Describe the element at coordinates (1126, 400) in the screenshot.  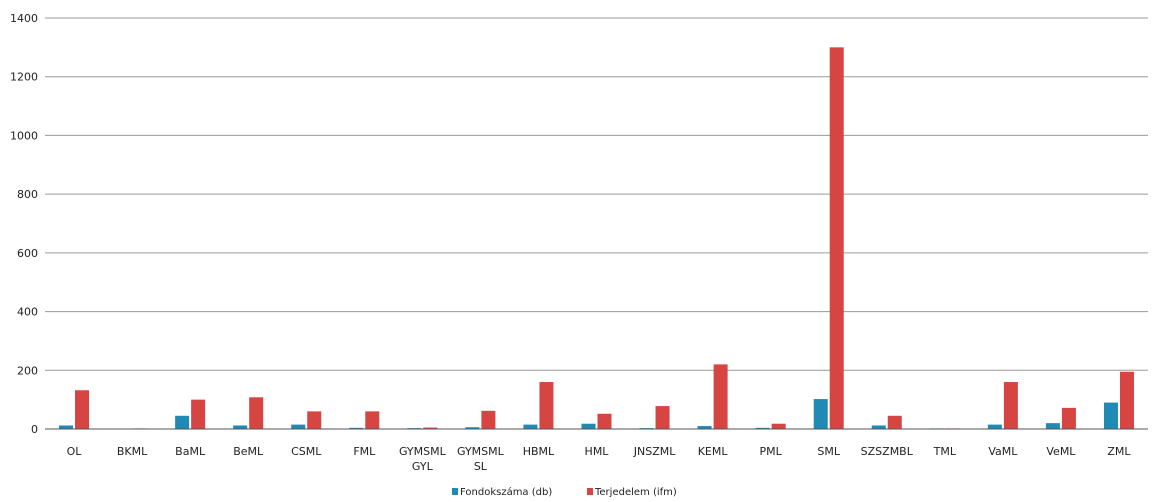
I see `bar-terjedelem-zml` at that location.